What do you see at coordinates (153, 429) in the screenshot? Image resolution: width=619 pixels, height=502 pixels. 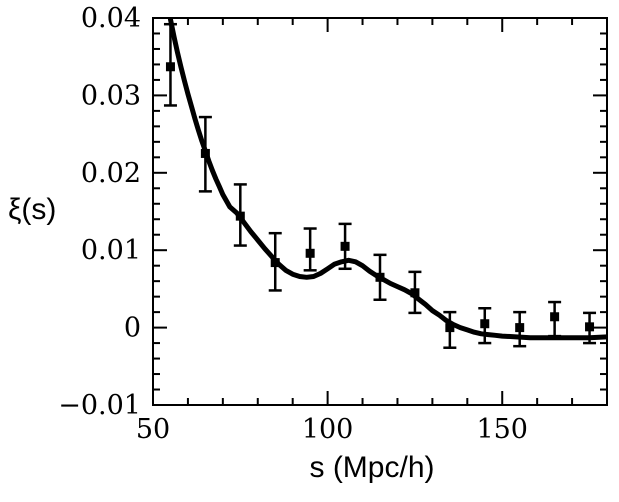 I see `x-tick-label: 50` at bounding box center [153, 429].